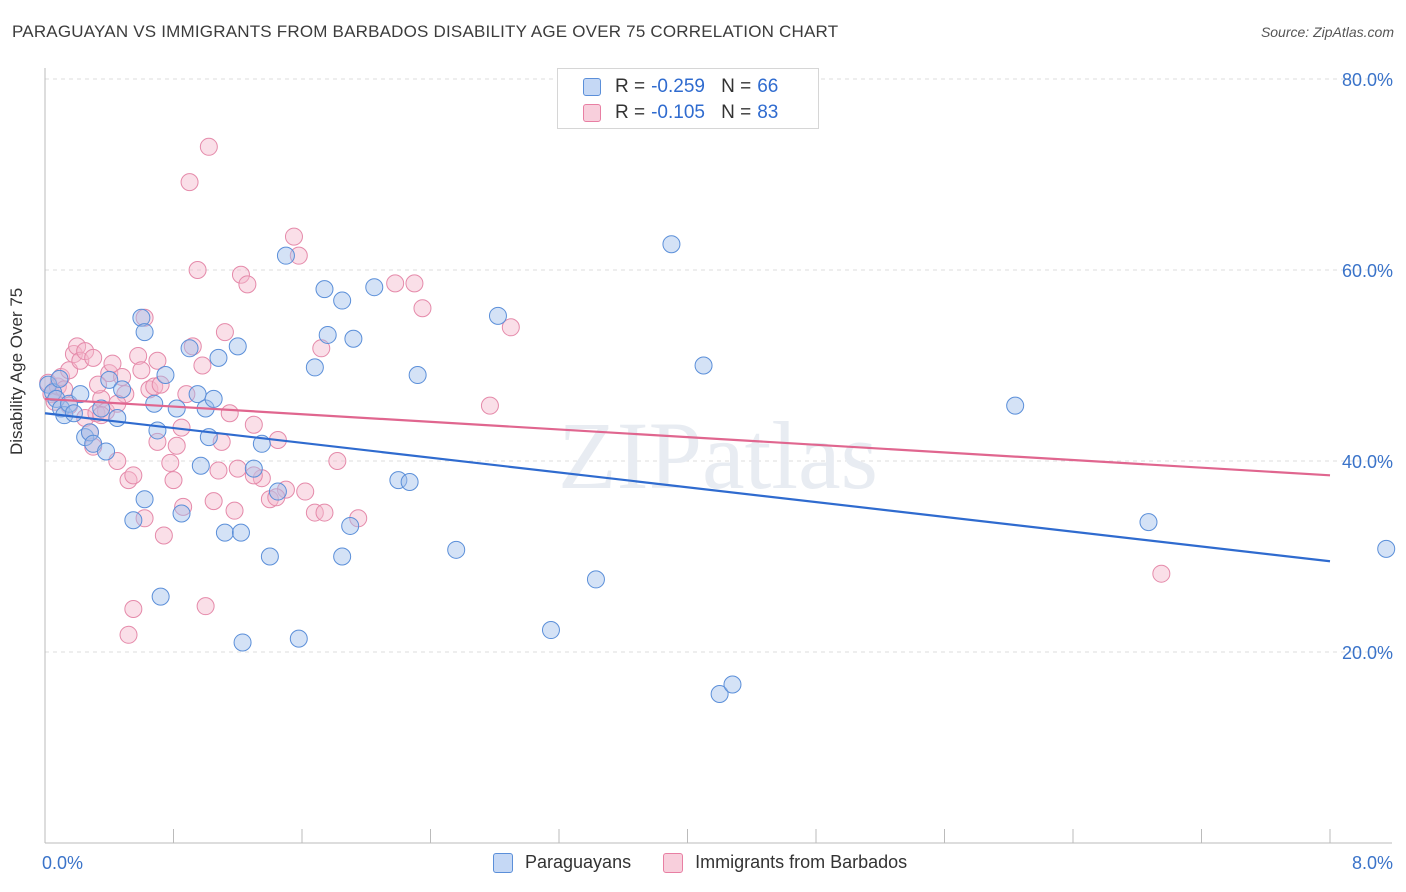 The image size is (1406, 892). I want to click on legend-item-barbados: Immigrants from Barbados, so click(785, 862).